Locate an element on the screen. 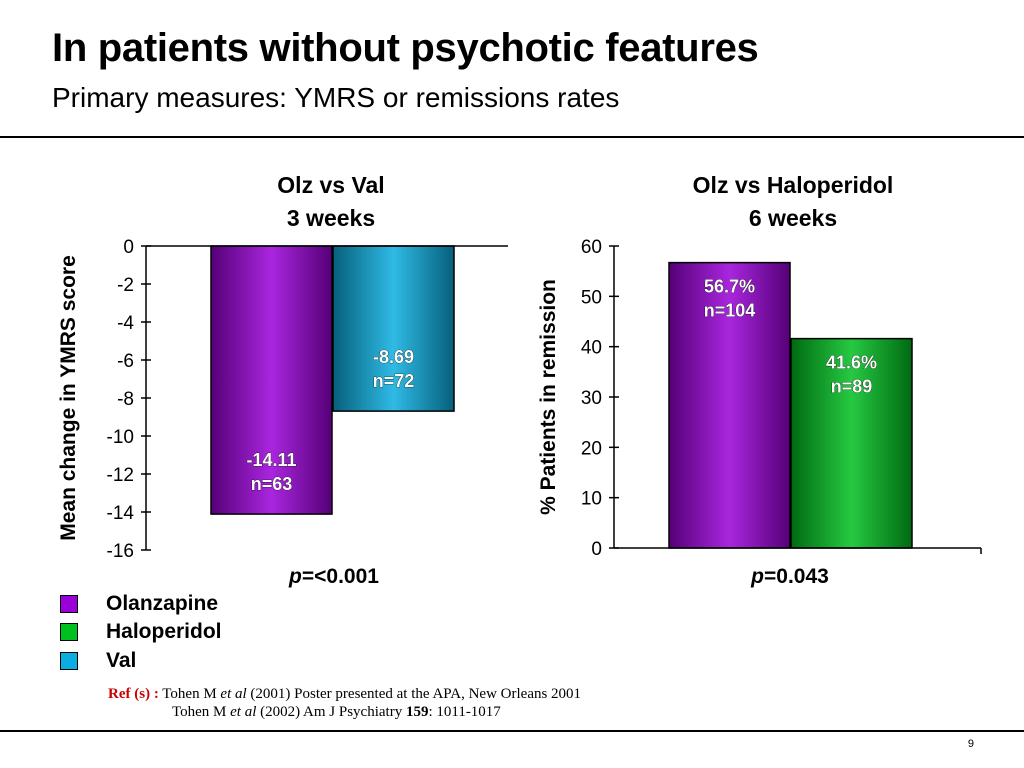 Image resolution: width=1024 pixels, height=768 pixels. y-tick-label: -12 is located at coordinates (120, 475).